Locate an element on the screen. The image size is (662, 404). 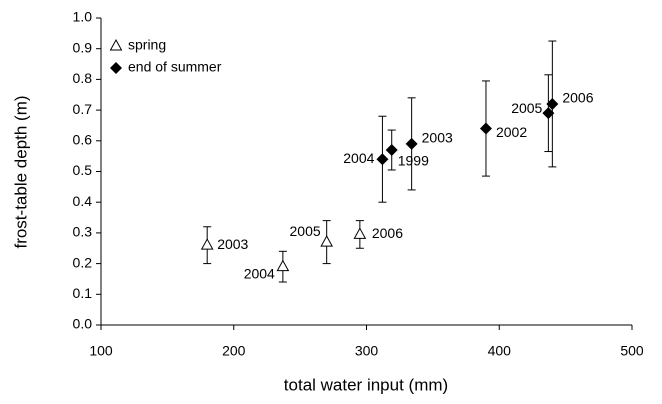
y-tick-label: 0.8 is located at coordinates (83, 78).